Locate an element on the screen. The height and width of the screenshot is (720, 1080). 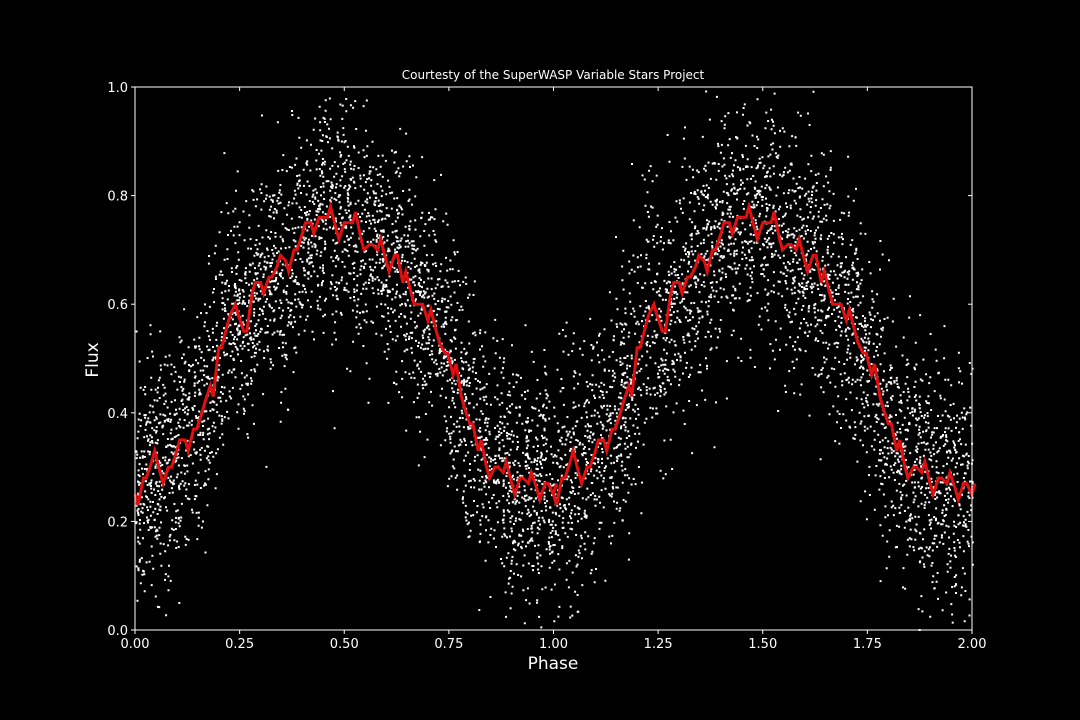
y-tick-label: 0.6 is located at coordinates (117, 305).